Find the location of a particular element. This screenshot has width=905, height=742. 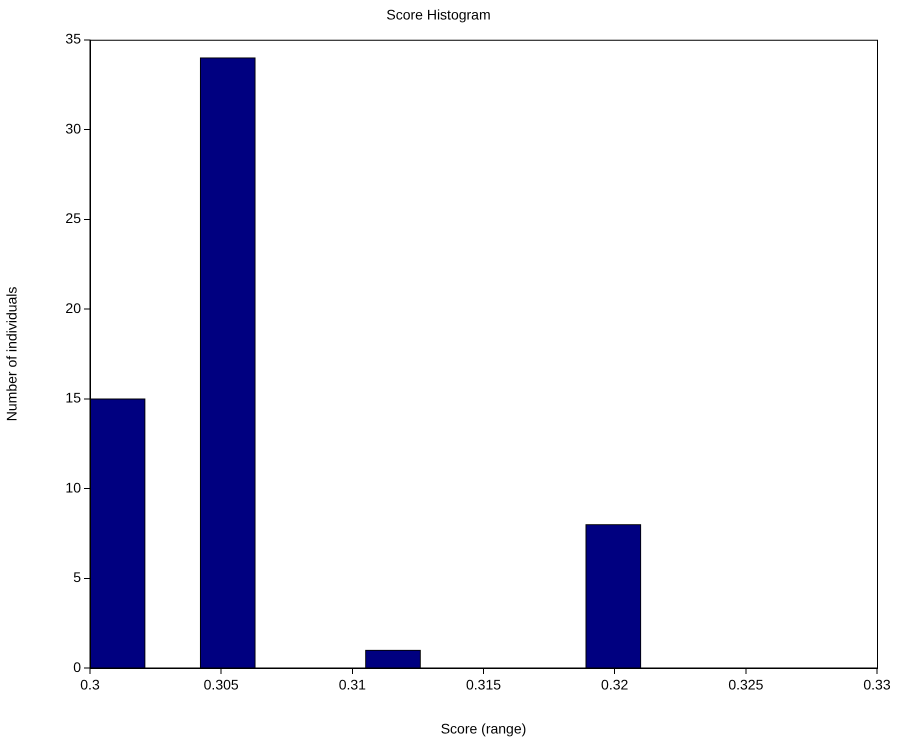

x-tick-label: 0.3 is located at coordinates (90, 684).